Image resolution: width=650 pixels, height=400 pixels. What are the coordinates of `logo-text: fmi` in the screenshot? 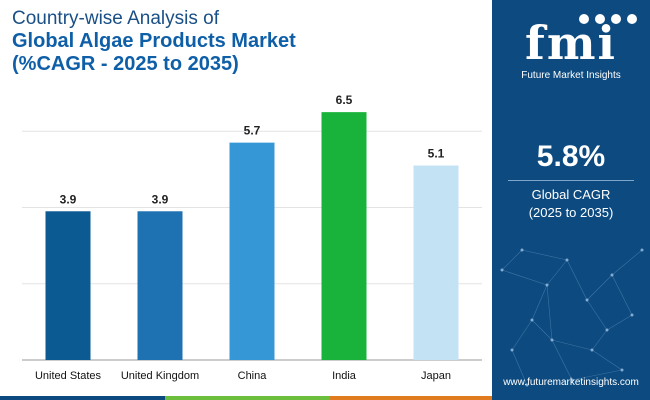 It's located at (571, 43).